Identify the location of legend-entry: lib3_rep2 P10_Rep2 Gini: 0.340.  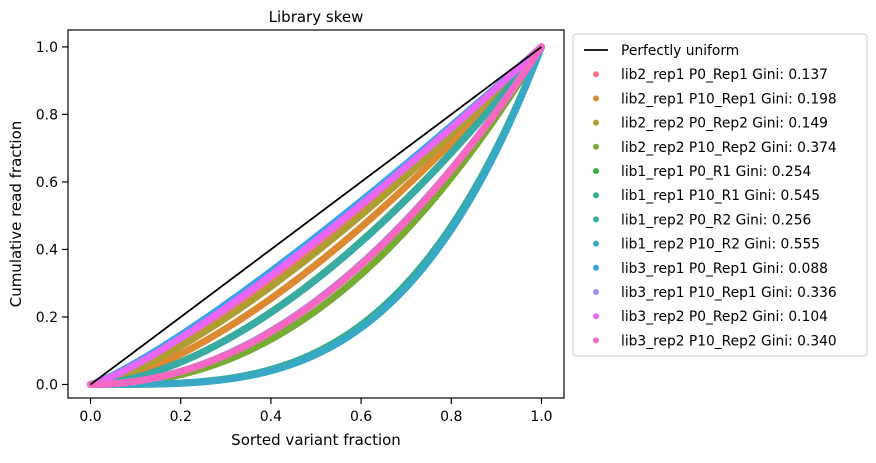
(715, 341).